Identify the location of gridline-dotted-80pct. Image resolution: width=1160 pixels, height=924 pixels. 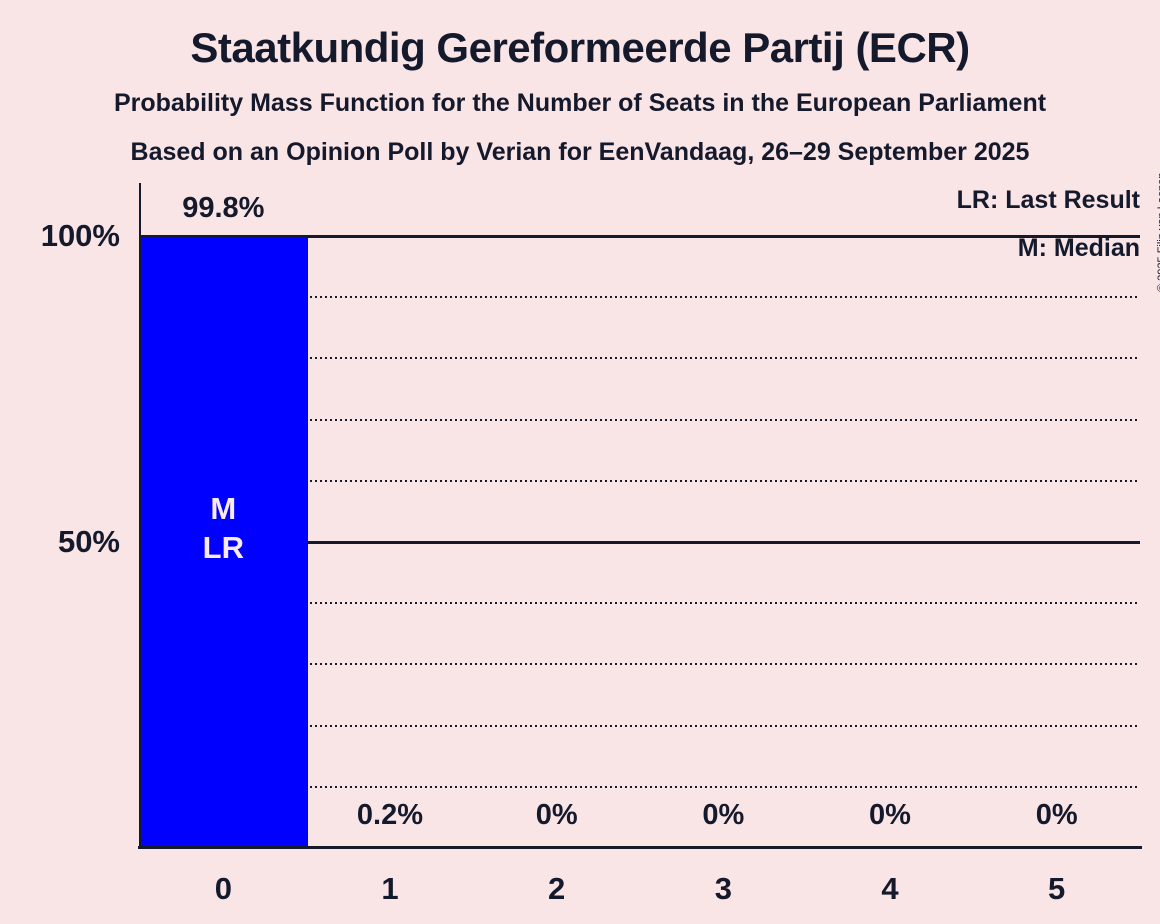
(640, 358).